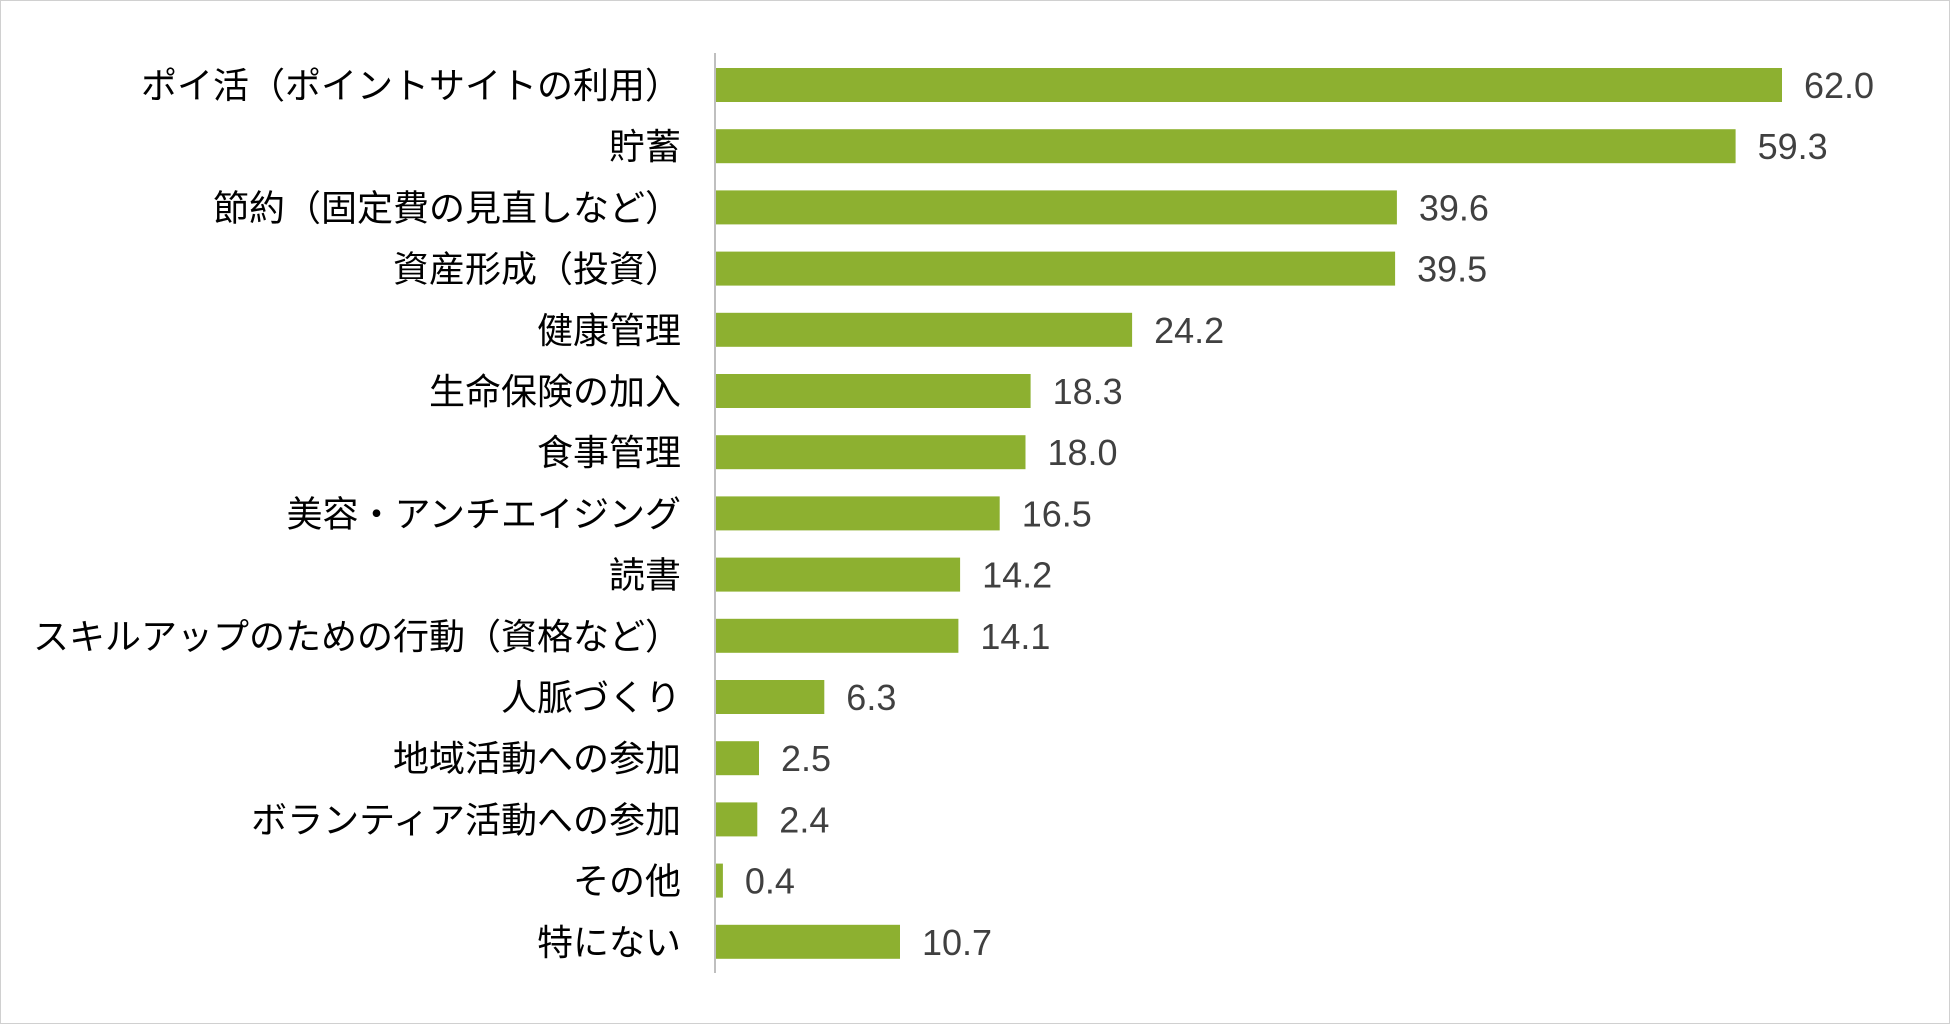 The image size is (1950, 1024). Describe the element at coordinates (537, 759) in the screenshot. I see `category-label: 地域活動への参加` at that location.